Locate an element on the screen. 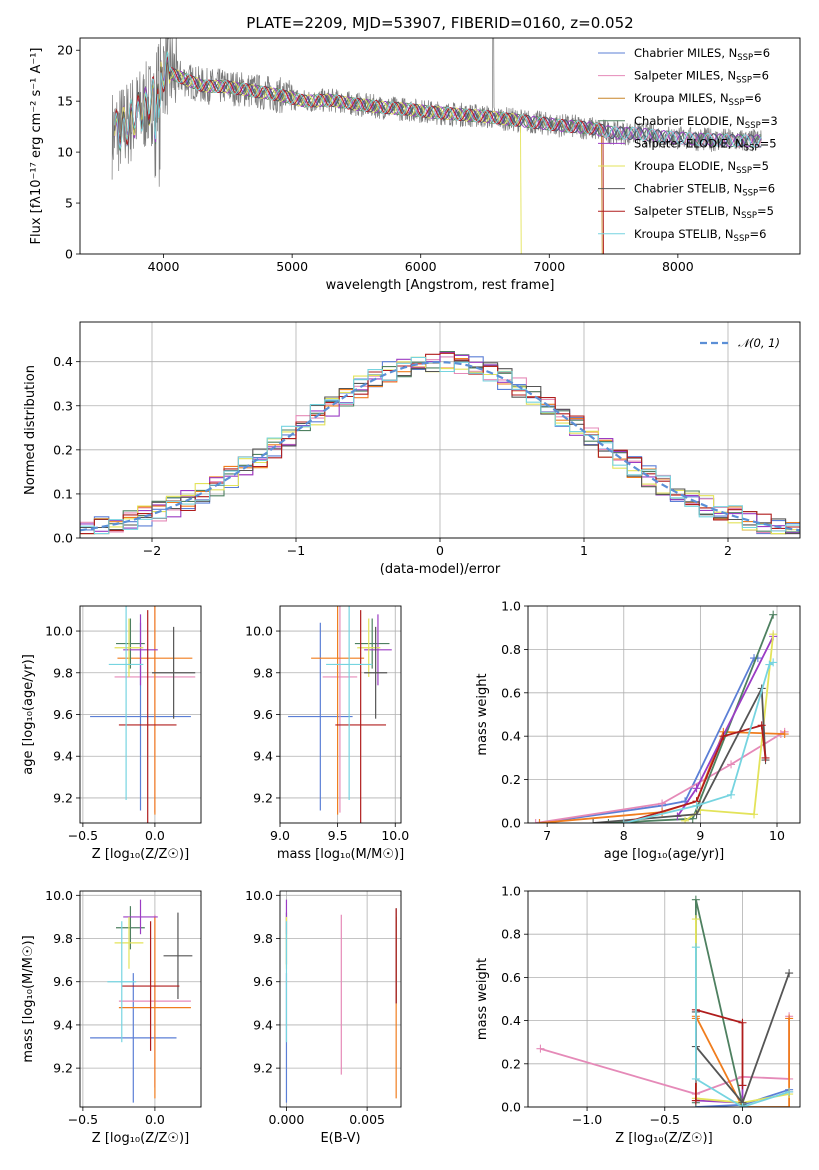 The height and width of the screenshot is (1170, 819). legend-label: Kroupa ELODIE, NSSP=5 is located at coordinates (701, 167).